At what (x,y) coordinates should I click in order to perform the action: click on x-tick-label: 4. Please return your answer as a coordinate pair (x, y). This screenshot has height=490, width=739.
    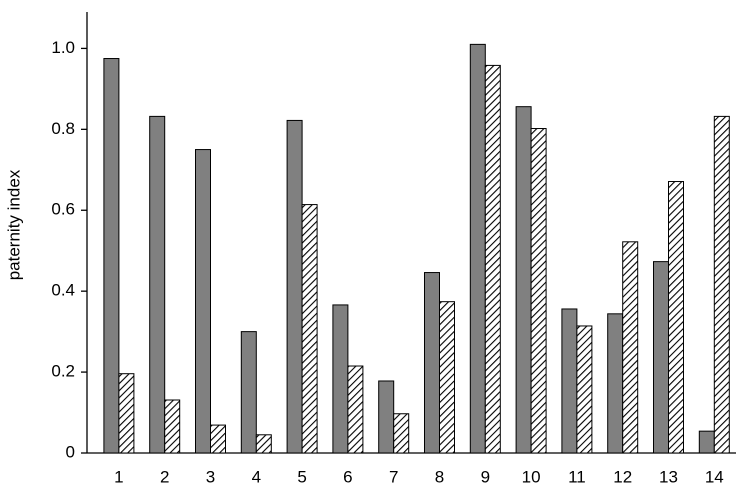
    Looking at the image, I should click on (256, 476).